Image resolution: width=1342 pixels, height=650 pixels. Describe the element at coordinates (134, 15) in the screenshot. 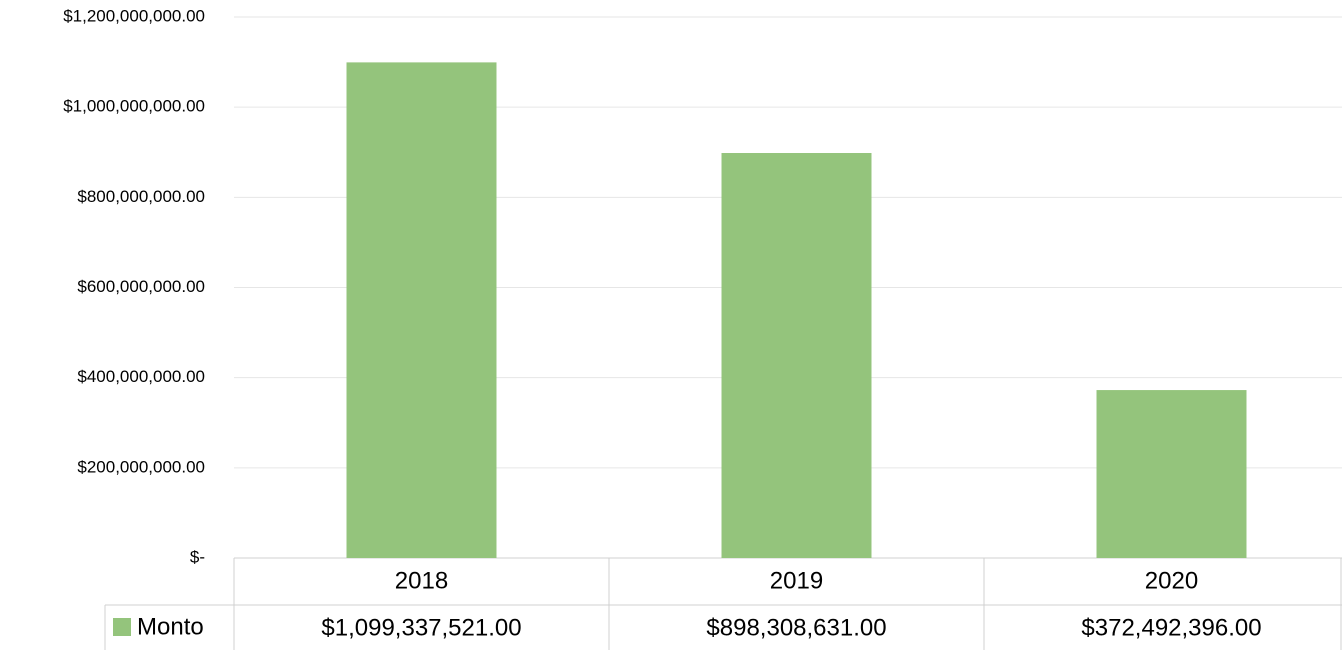

I see `y-tick-label: $1,200,000,000.00` at that location.